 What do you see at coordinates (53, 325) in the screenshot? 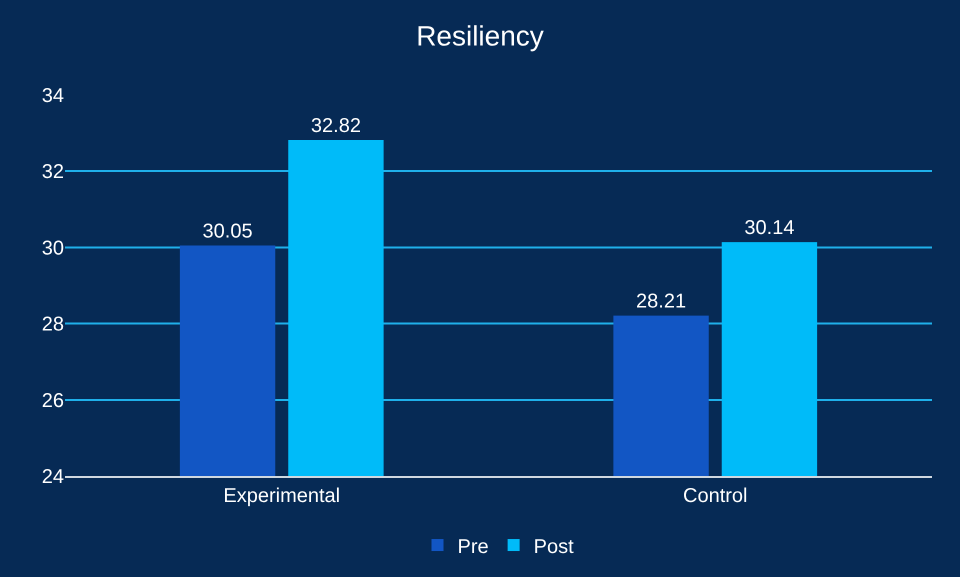
I see `y-tick-label: 28` at bounding box center [53, 325].